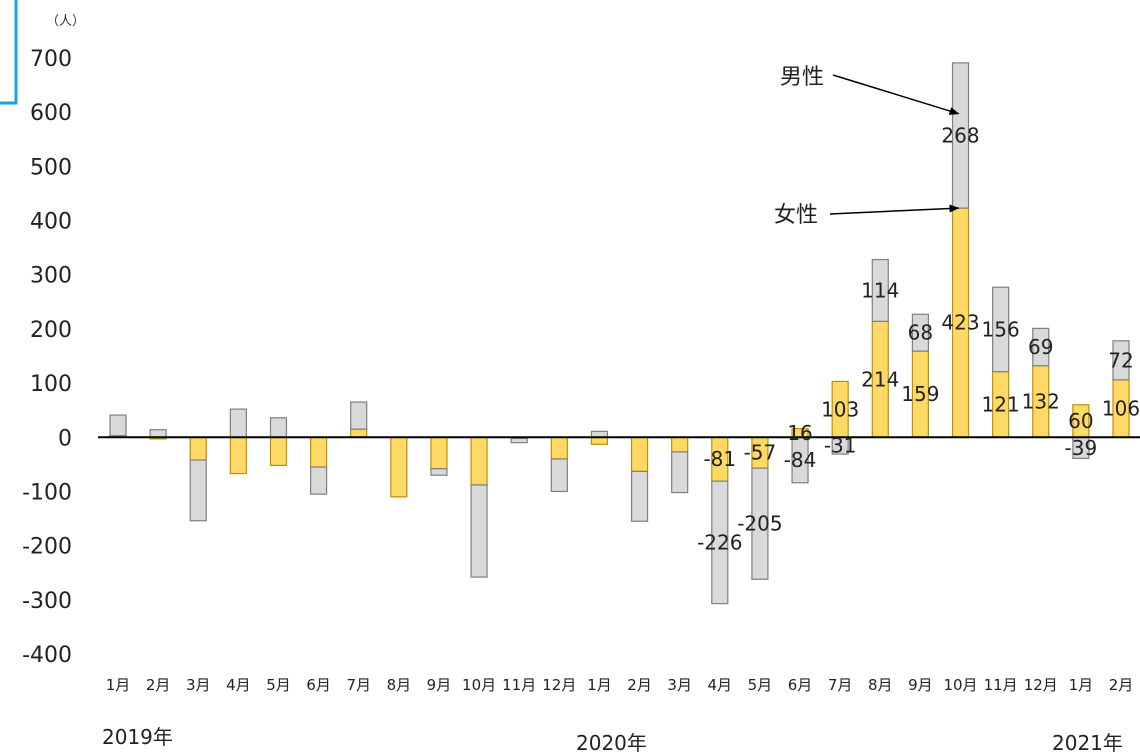 This screenshot has height=752, width=1140. I want to click on data-label: 16, so click(799, 433).